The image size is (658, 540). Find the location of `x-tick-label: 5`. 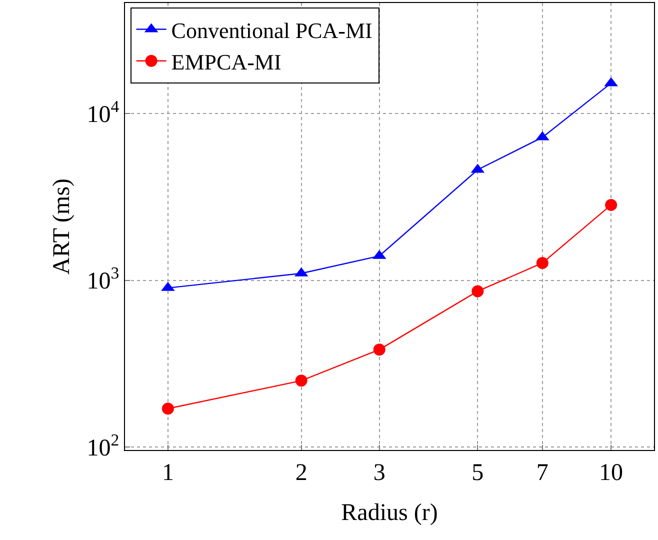

x-tick-label: 5 is located at coordinates (478, 473).